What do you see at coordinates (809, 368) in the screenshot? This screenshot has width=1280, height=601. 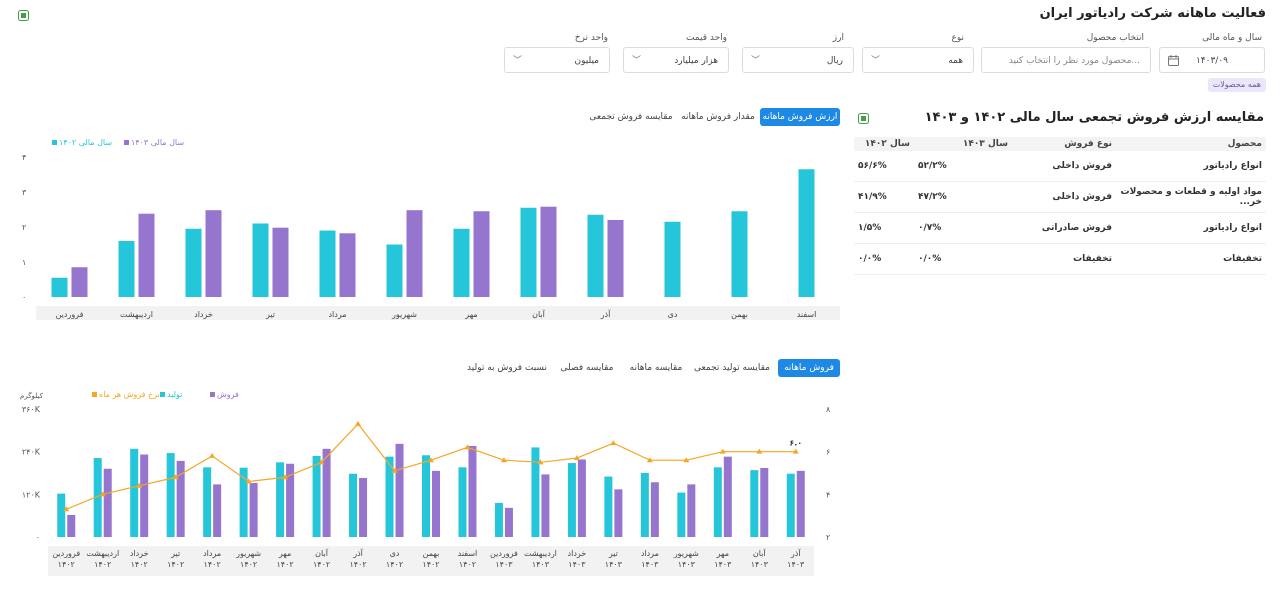 I see `tab-monthly-sales: فروش ماهانه` at bounding box center [809, 368].